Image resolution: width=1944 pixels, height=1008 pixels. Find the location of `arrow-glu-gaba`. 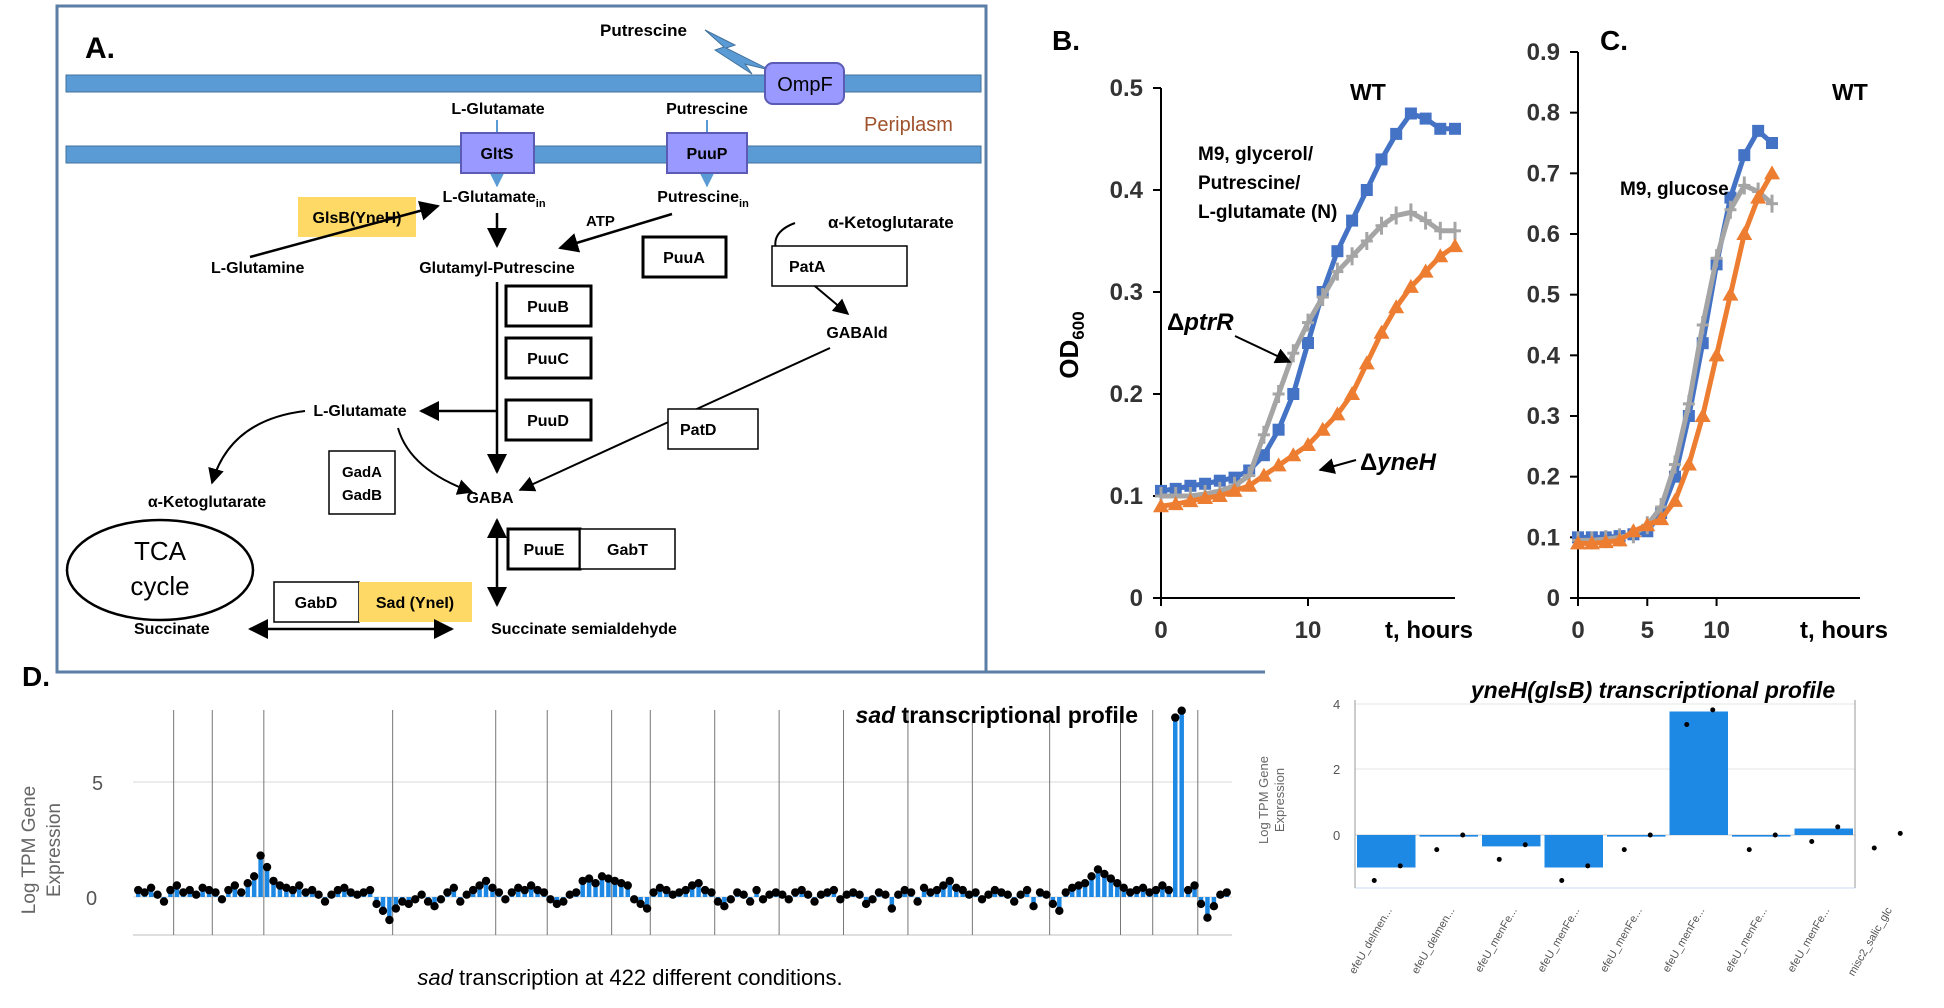

arrow-glu-gaba is located at coordinates (435, 461).